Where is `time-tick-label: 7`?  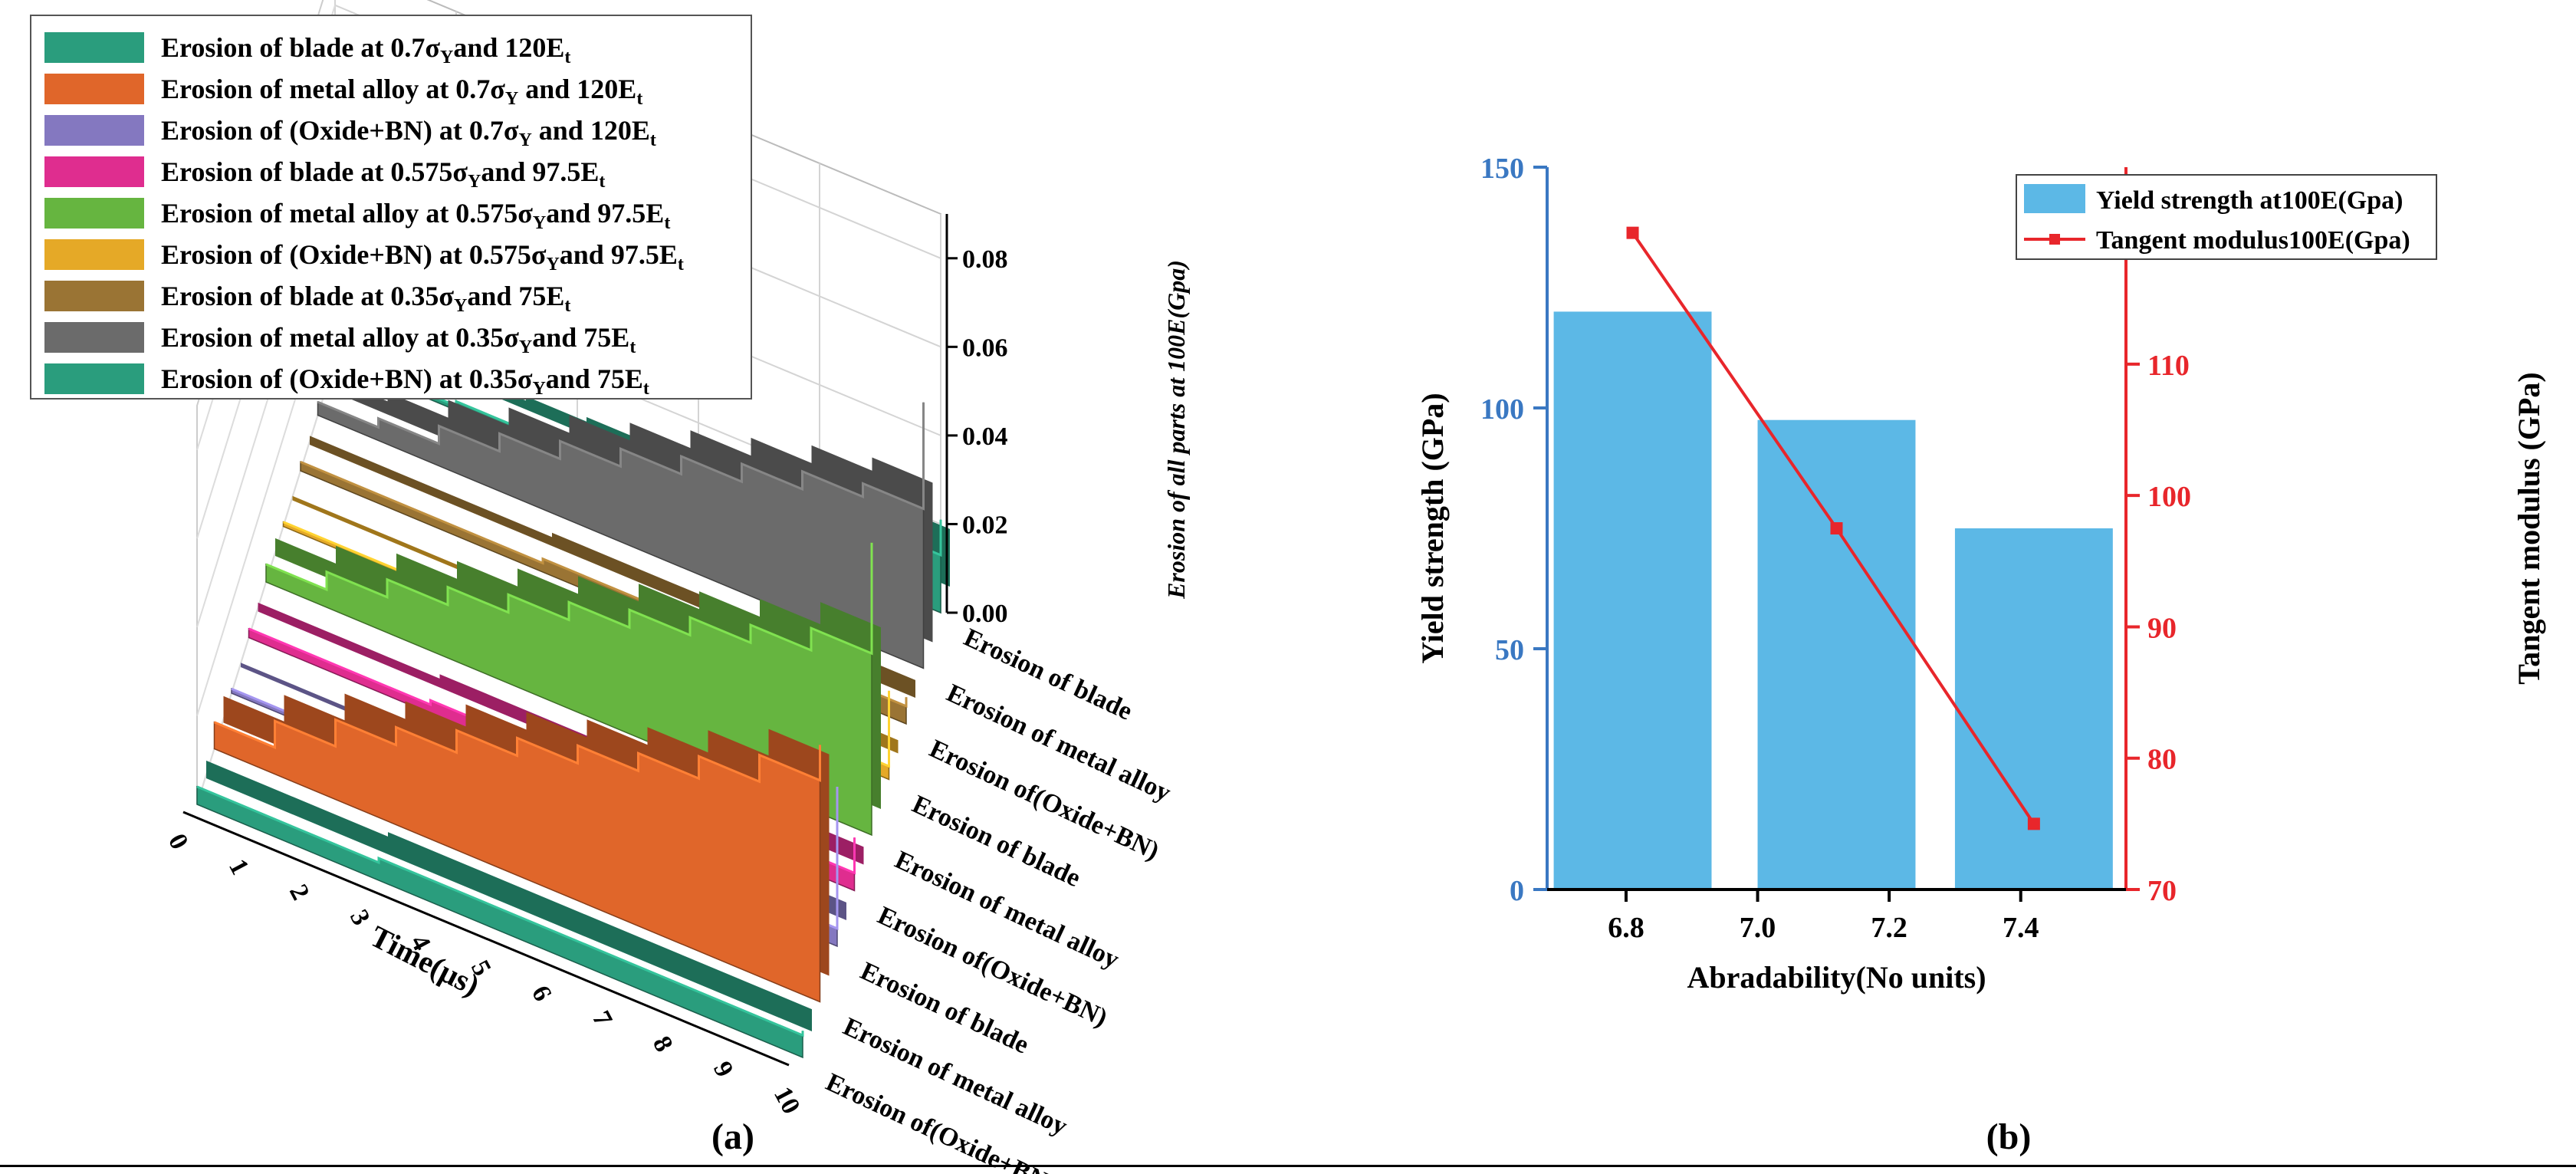
time-tick-label: 7 is located at coordinates (602, 1018).